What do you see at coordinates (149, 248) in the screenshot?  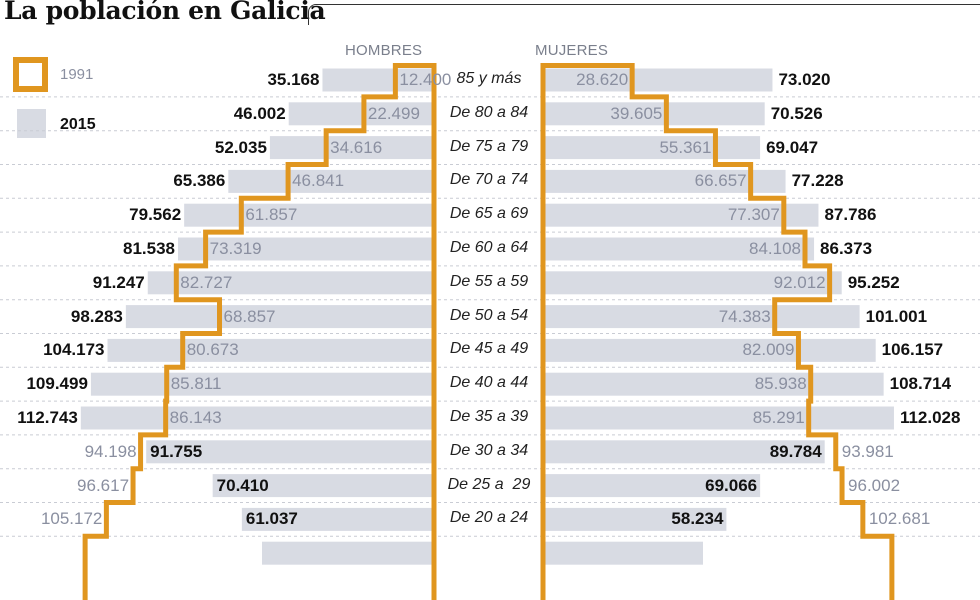 I see `men-2015-value: 81.538` at bounding box center [149, 248].